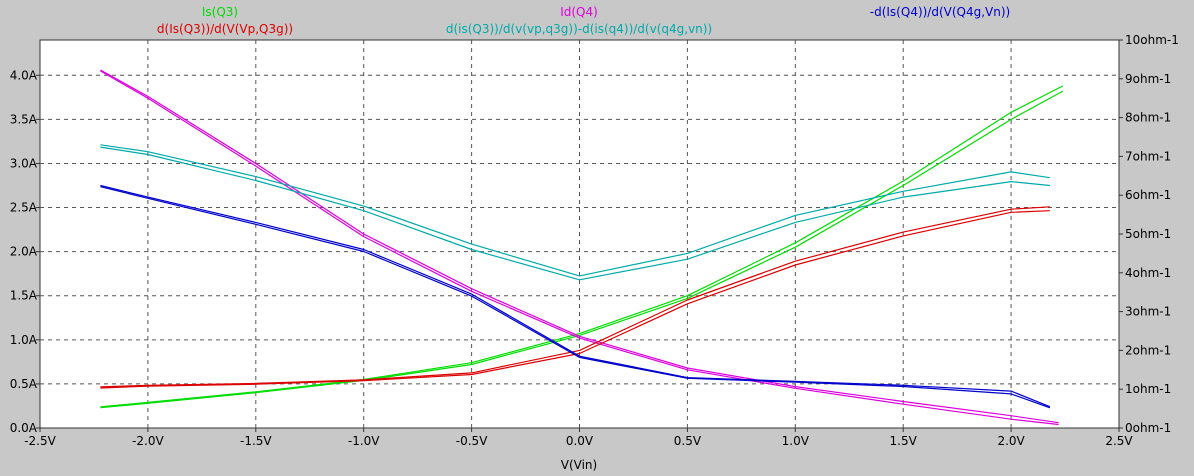 This screenshot has height=476, width=1194. What do you see at coordinates (472, 441) in the screenshot?
I see `x-tick-label: -0.5V` at bounding box center [472, 441].